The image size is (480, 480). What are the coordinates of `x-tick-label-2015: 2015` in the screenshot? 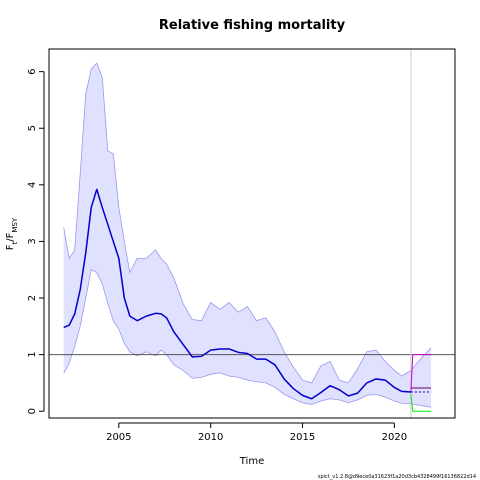 It's located at (302, 437).